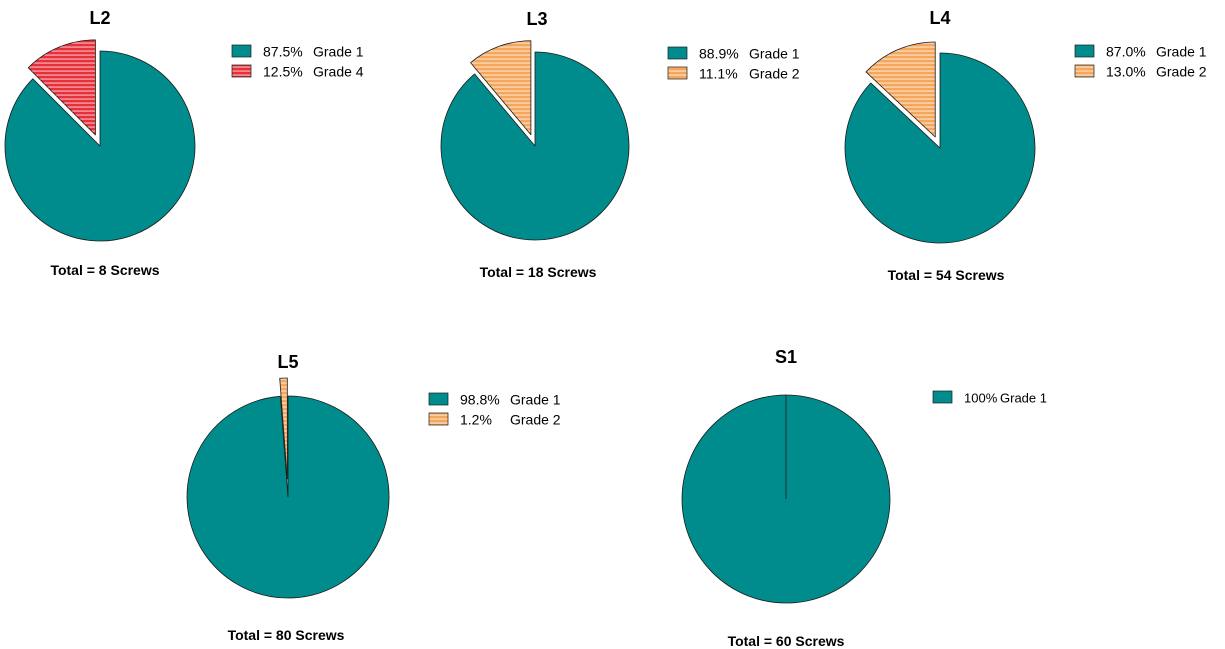 The height and width of the screenshot is (649, 1225). I want to click on total-screws-label: Total = 8 Screws, so click(104, 270).